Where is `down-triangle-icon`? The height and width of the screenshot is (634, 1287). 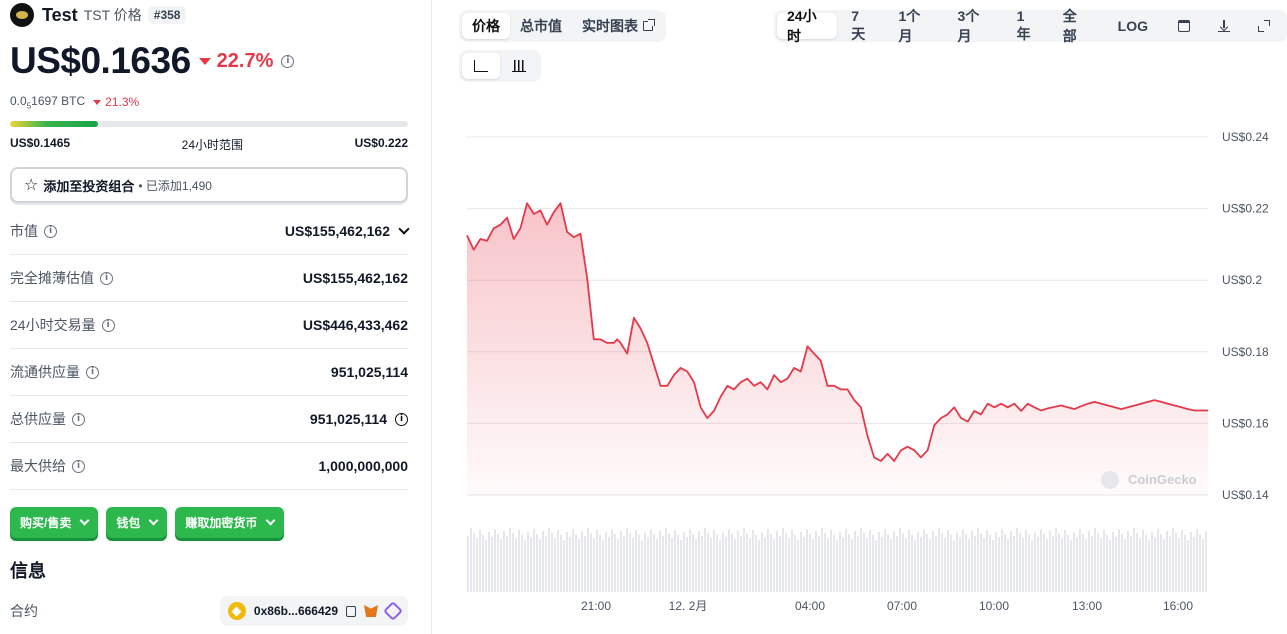
down-triangle-icon is located at coordinates (204, 61).